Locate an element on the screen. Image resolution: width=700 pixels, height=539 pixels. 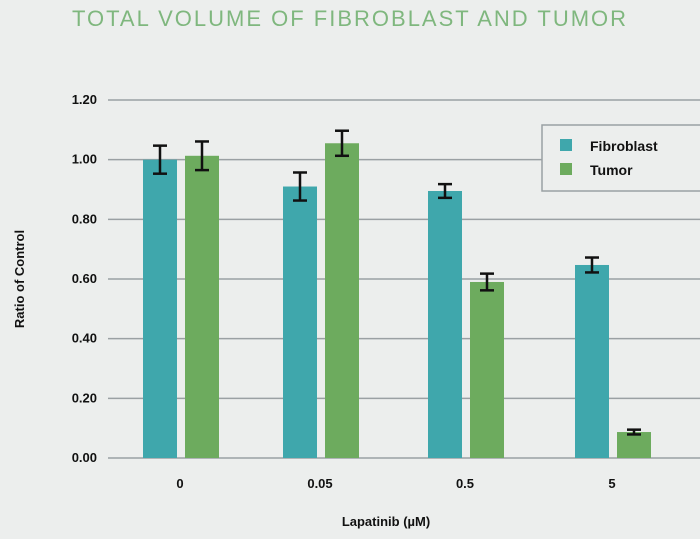
x-tick-label: 0.05 is located at coordinates (319, 483).